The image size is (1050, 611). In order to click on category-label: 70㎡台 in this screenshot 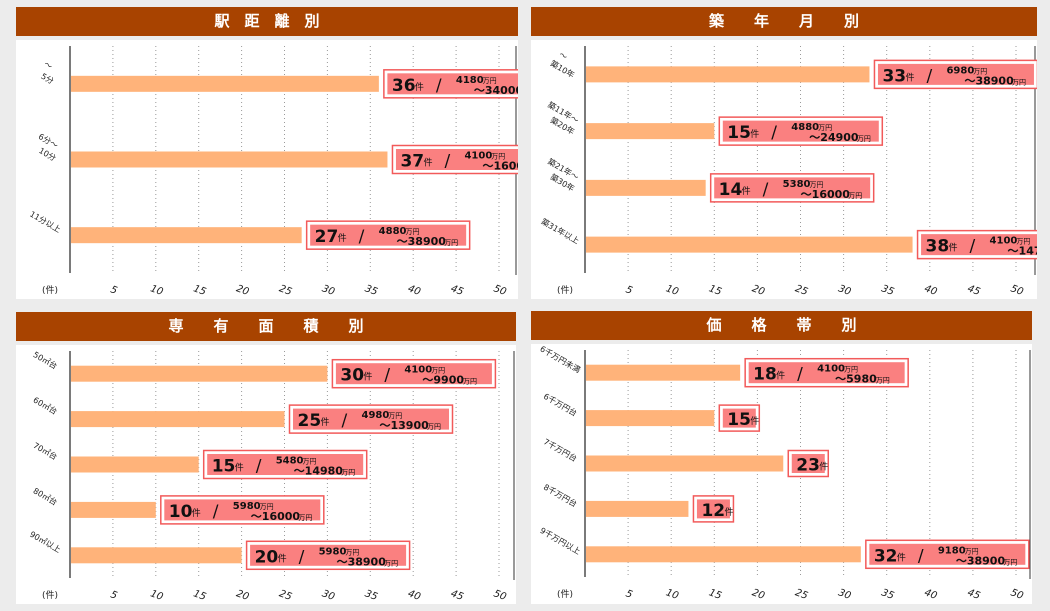, I will do `click(46, 451)`.